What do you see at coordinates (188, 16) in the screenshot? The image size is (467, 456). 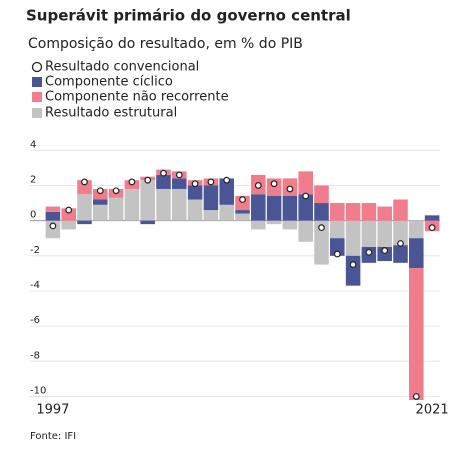 I see `chart-title: Superávit primário do governo central` at bounding box center [188, 16].